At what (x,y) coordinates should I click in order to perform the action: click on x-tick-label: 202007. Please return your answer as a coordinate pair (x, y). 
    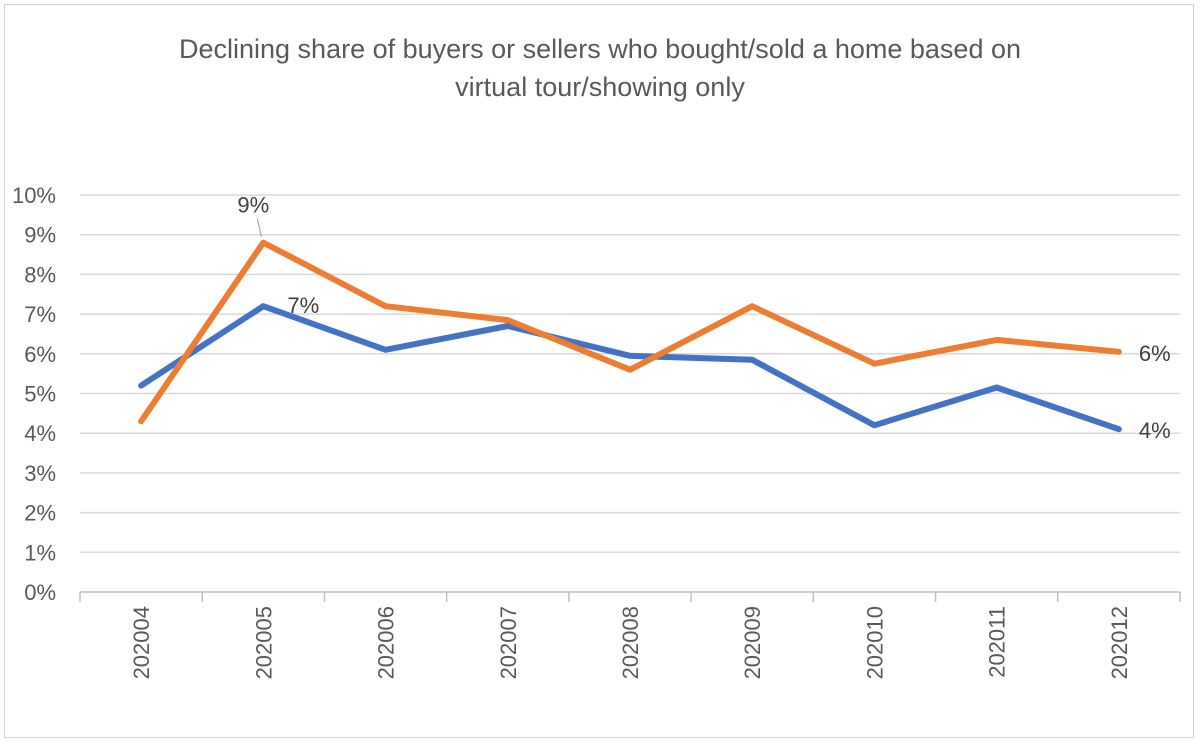
    Looking at the image, I should click on (508, 642).